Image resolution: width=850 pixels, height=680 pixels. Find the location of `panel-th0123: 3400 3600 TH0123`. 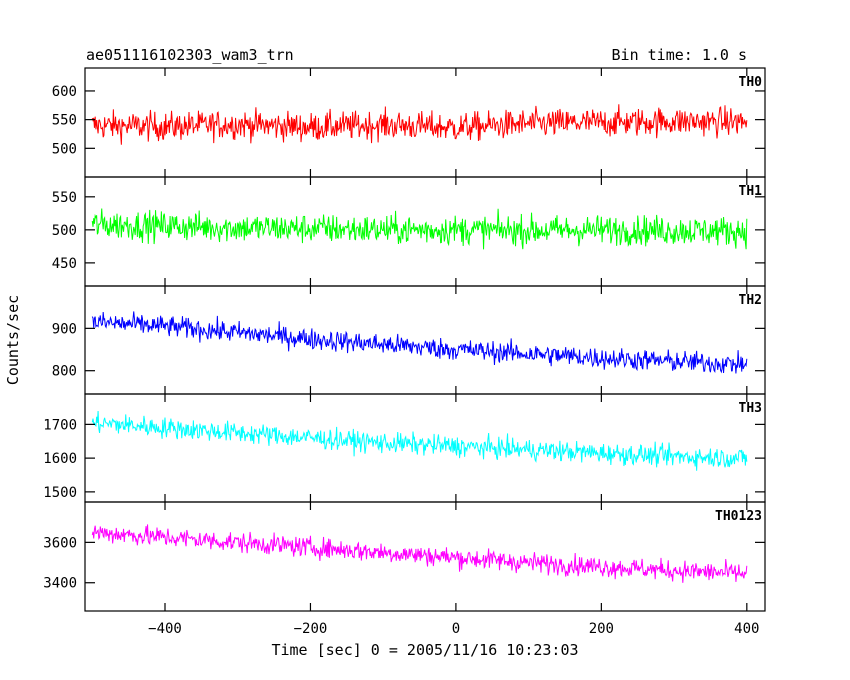

panel-th0123: 3400 3600 TH0123 is located at coordinates (404, 556).